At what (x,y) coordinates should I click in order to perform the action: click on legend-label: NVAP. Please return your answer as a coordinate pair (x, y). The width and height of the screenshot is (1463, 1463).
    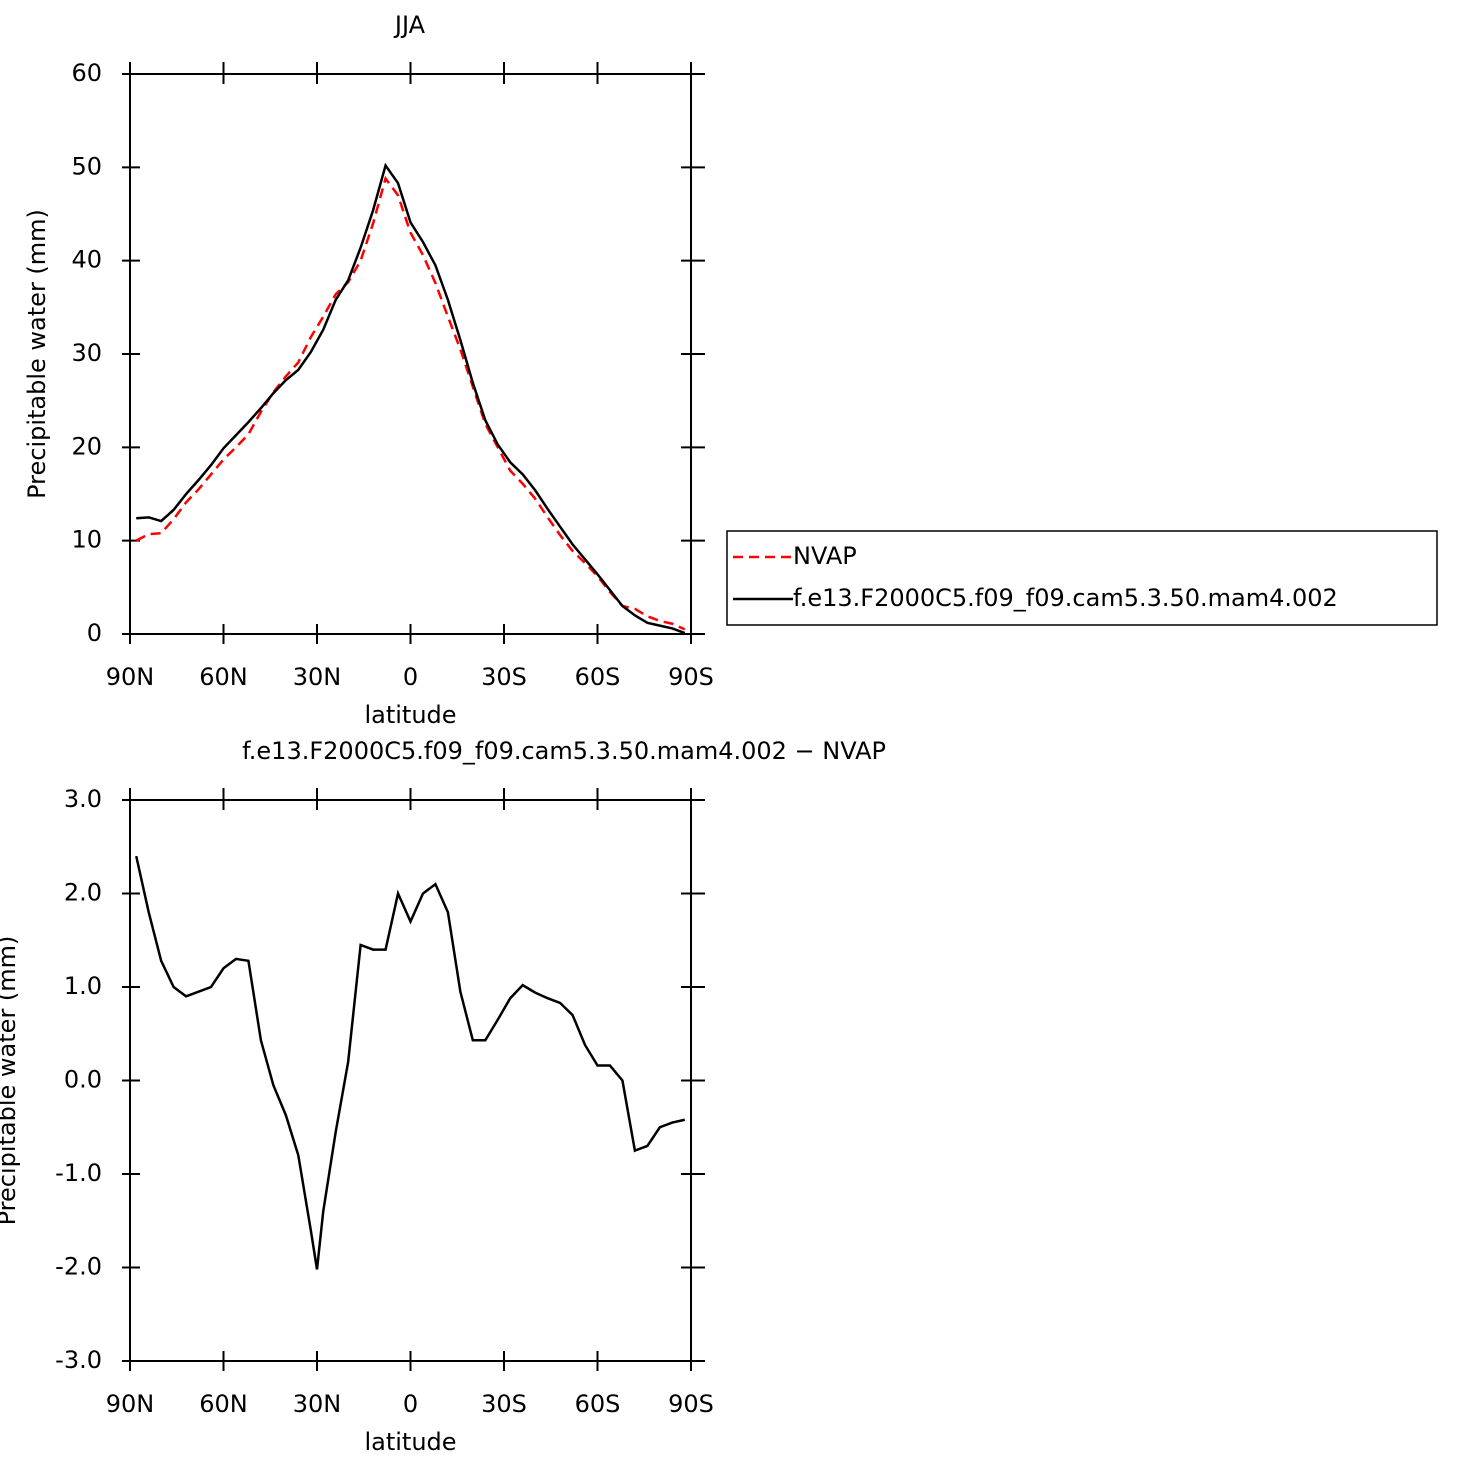
    Looking at the image, I should click on (825, 556).